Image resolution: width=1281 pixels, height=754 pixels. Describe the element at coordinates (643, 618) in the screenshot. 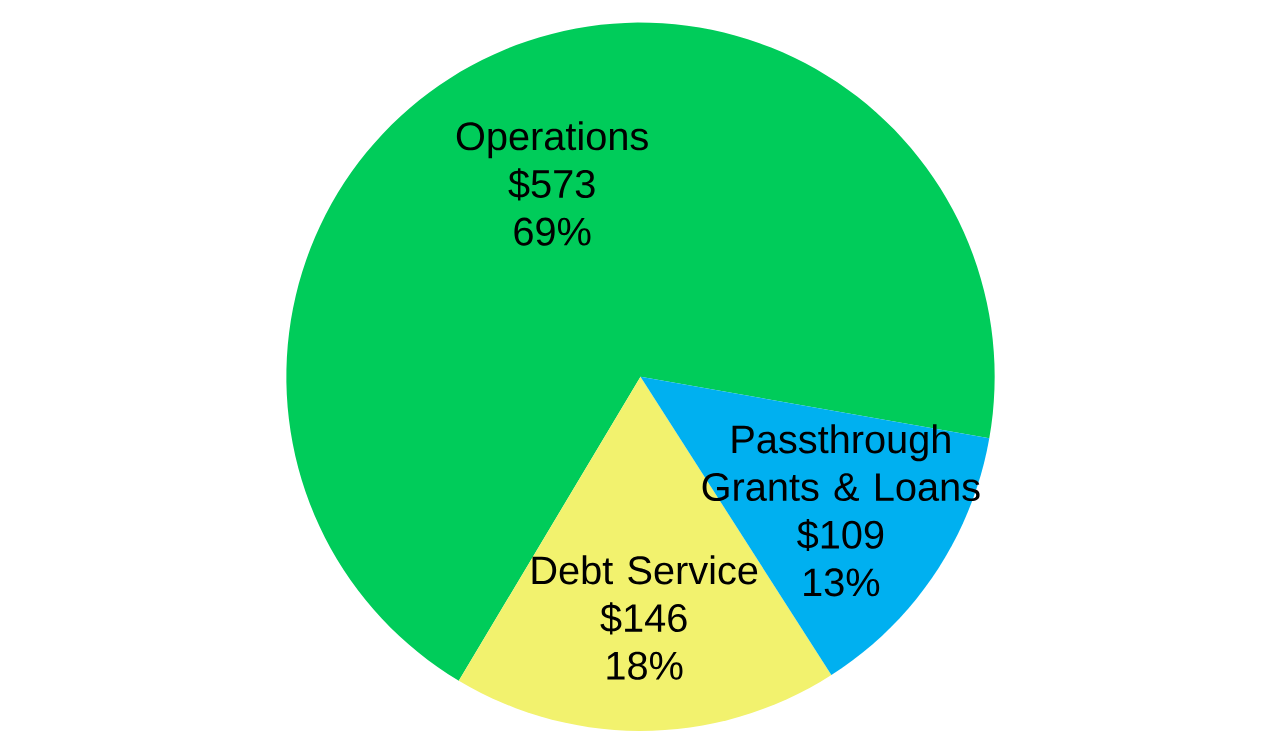

I see `data-label: $146` at that location.